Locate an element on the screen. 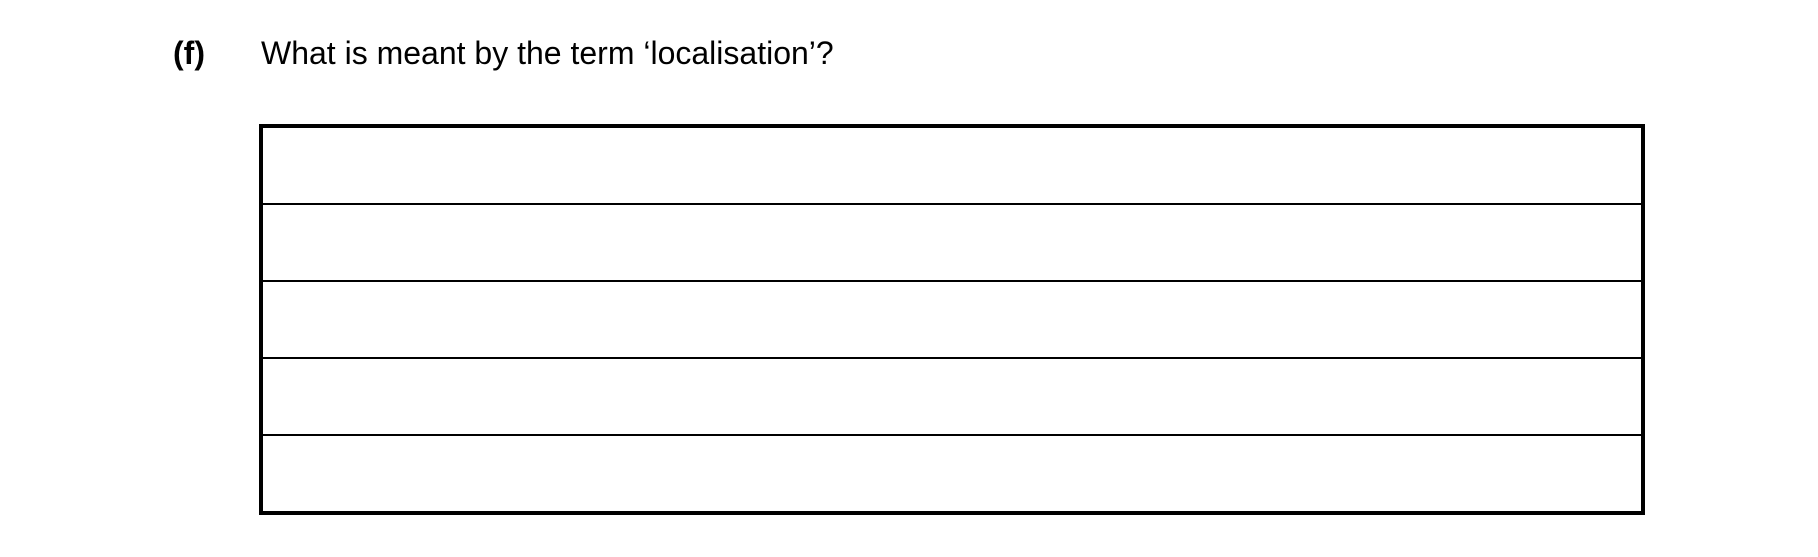  question-label: (f) is located at coordinates (189, 53).